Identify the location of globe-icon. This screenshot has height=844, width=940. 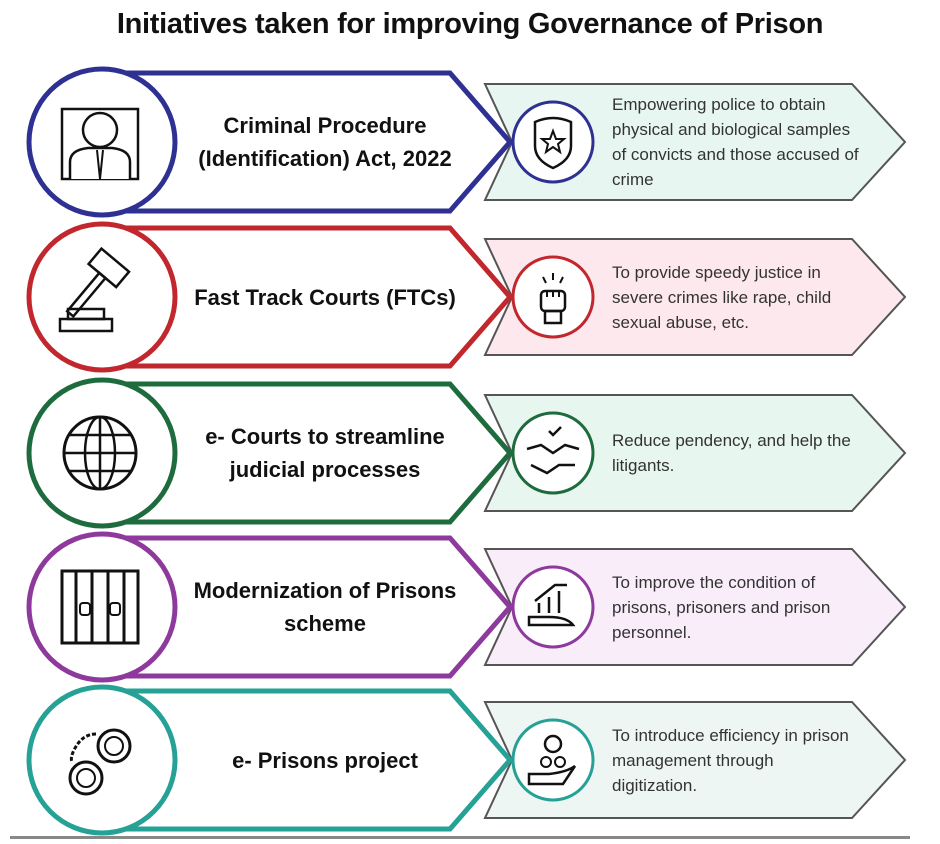
(100, 453).